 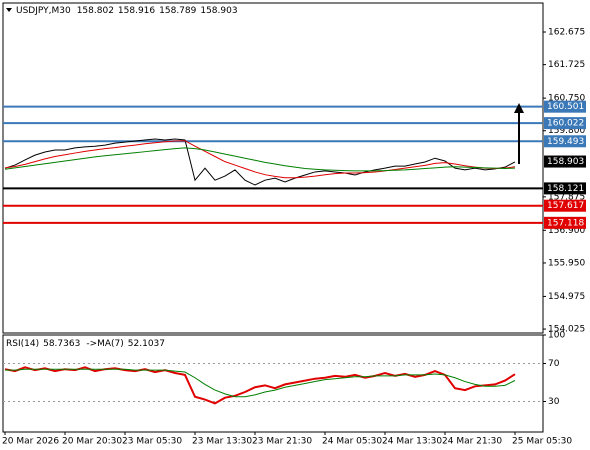 What do you see at coordinates (556, 336) in the screenshot?
I see `y-tick-label: 100` at bounding box center [556, 336].